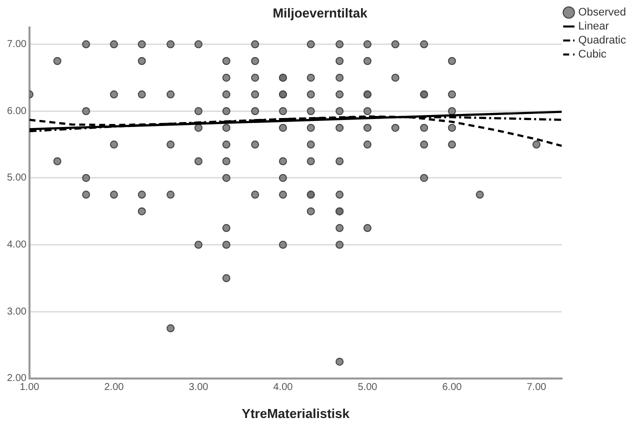 Image resolution: width=642 pixels, height=432 pixels. What do you see at coordinates (320, 12) in the screenshot?
I see `chart-title: Miljoeverntiltak` at bounding box center [320, 12].